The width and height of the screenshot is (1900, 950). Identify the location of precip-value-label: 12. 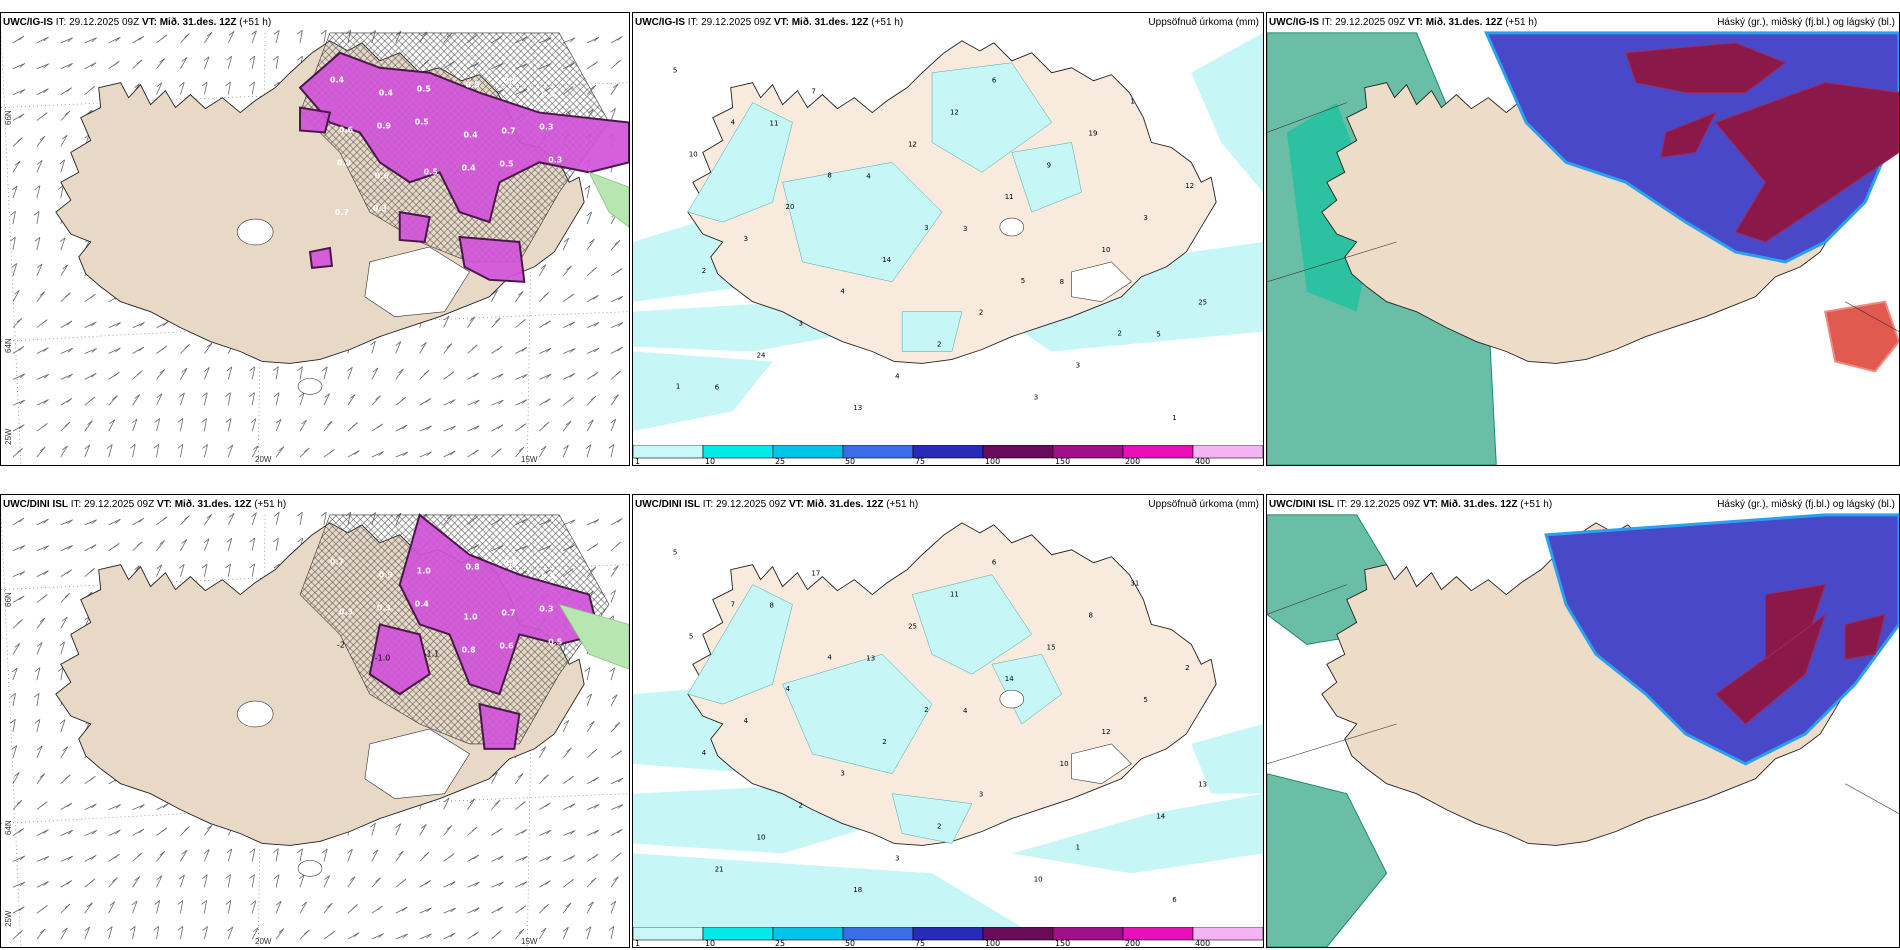
(1106, 732).